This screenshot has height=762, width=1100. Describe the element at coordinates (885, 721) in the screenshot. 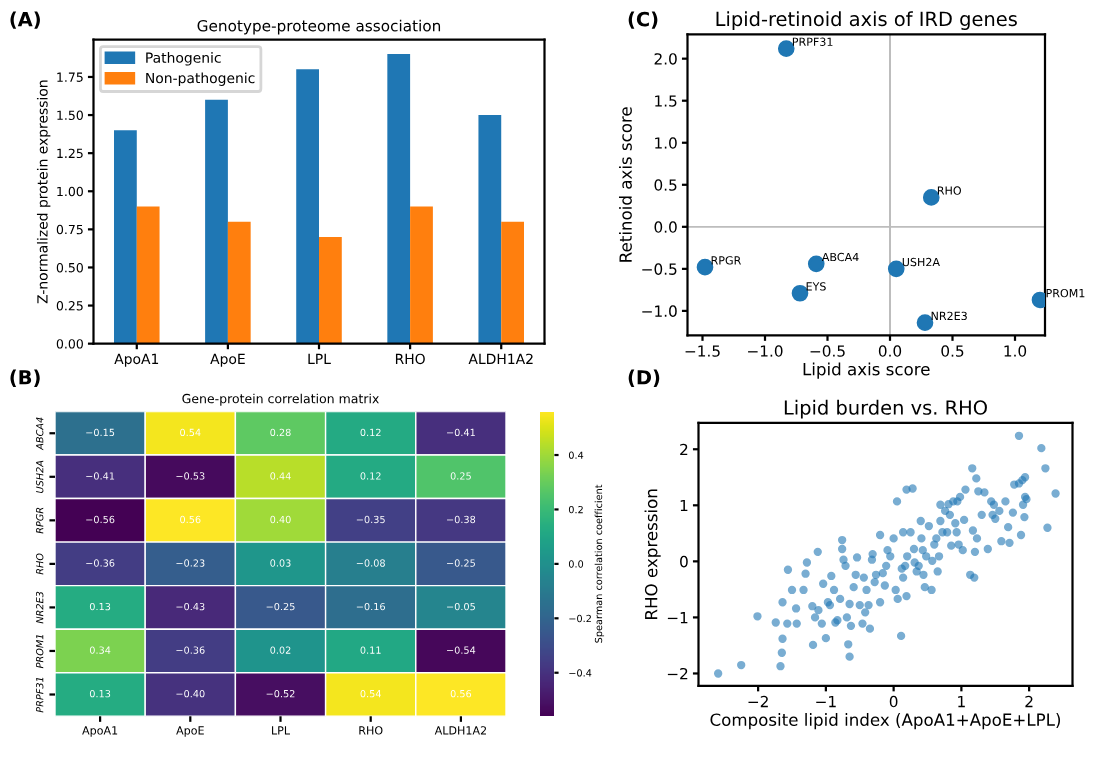

I see `x-axis-title: Composite lipid index (ApoA1+ApoE+LPL)` at that location.